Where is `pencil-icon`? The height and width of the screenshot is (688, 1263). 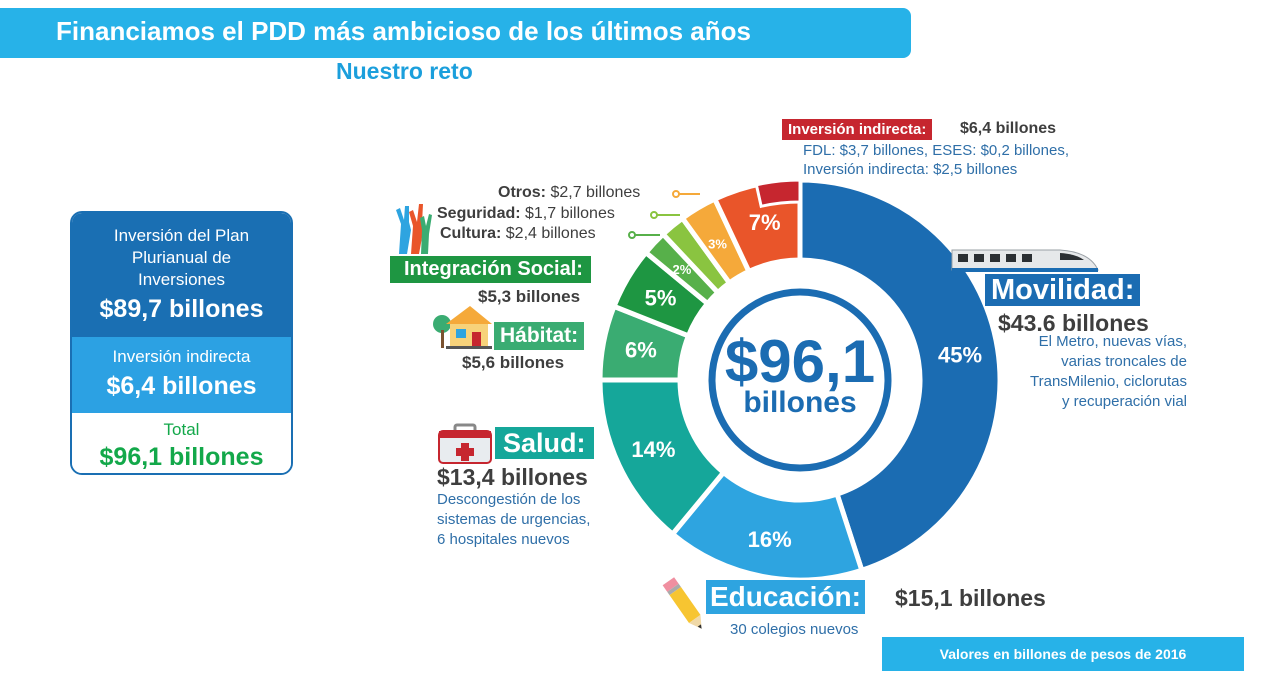 pencil-icon is located at coordinates (682, 603).